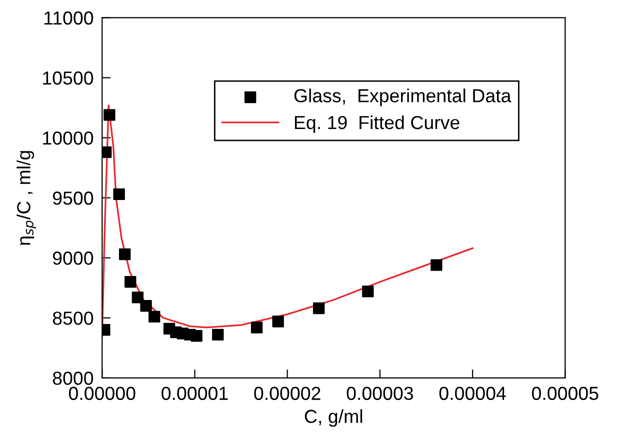 The height and width of the screenshot is (442, 619). I want to click on x-tick-label: 0.00000, so click(102, 393).